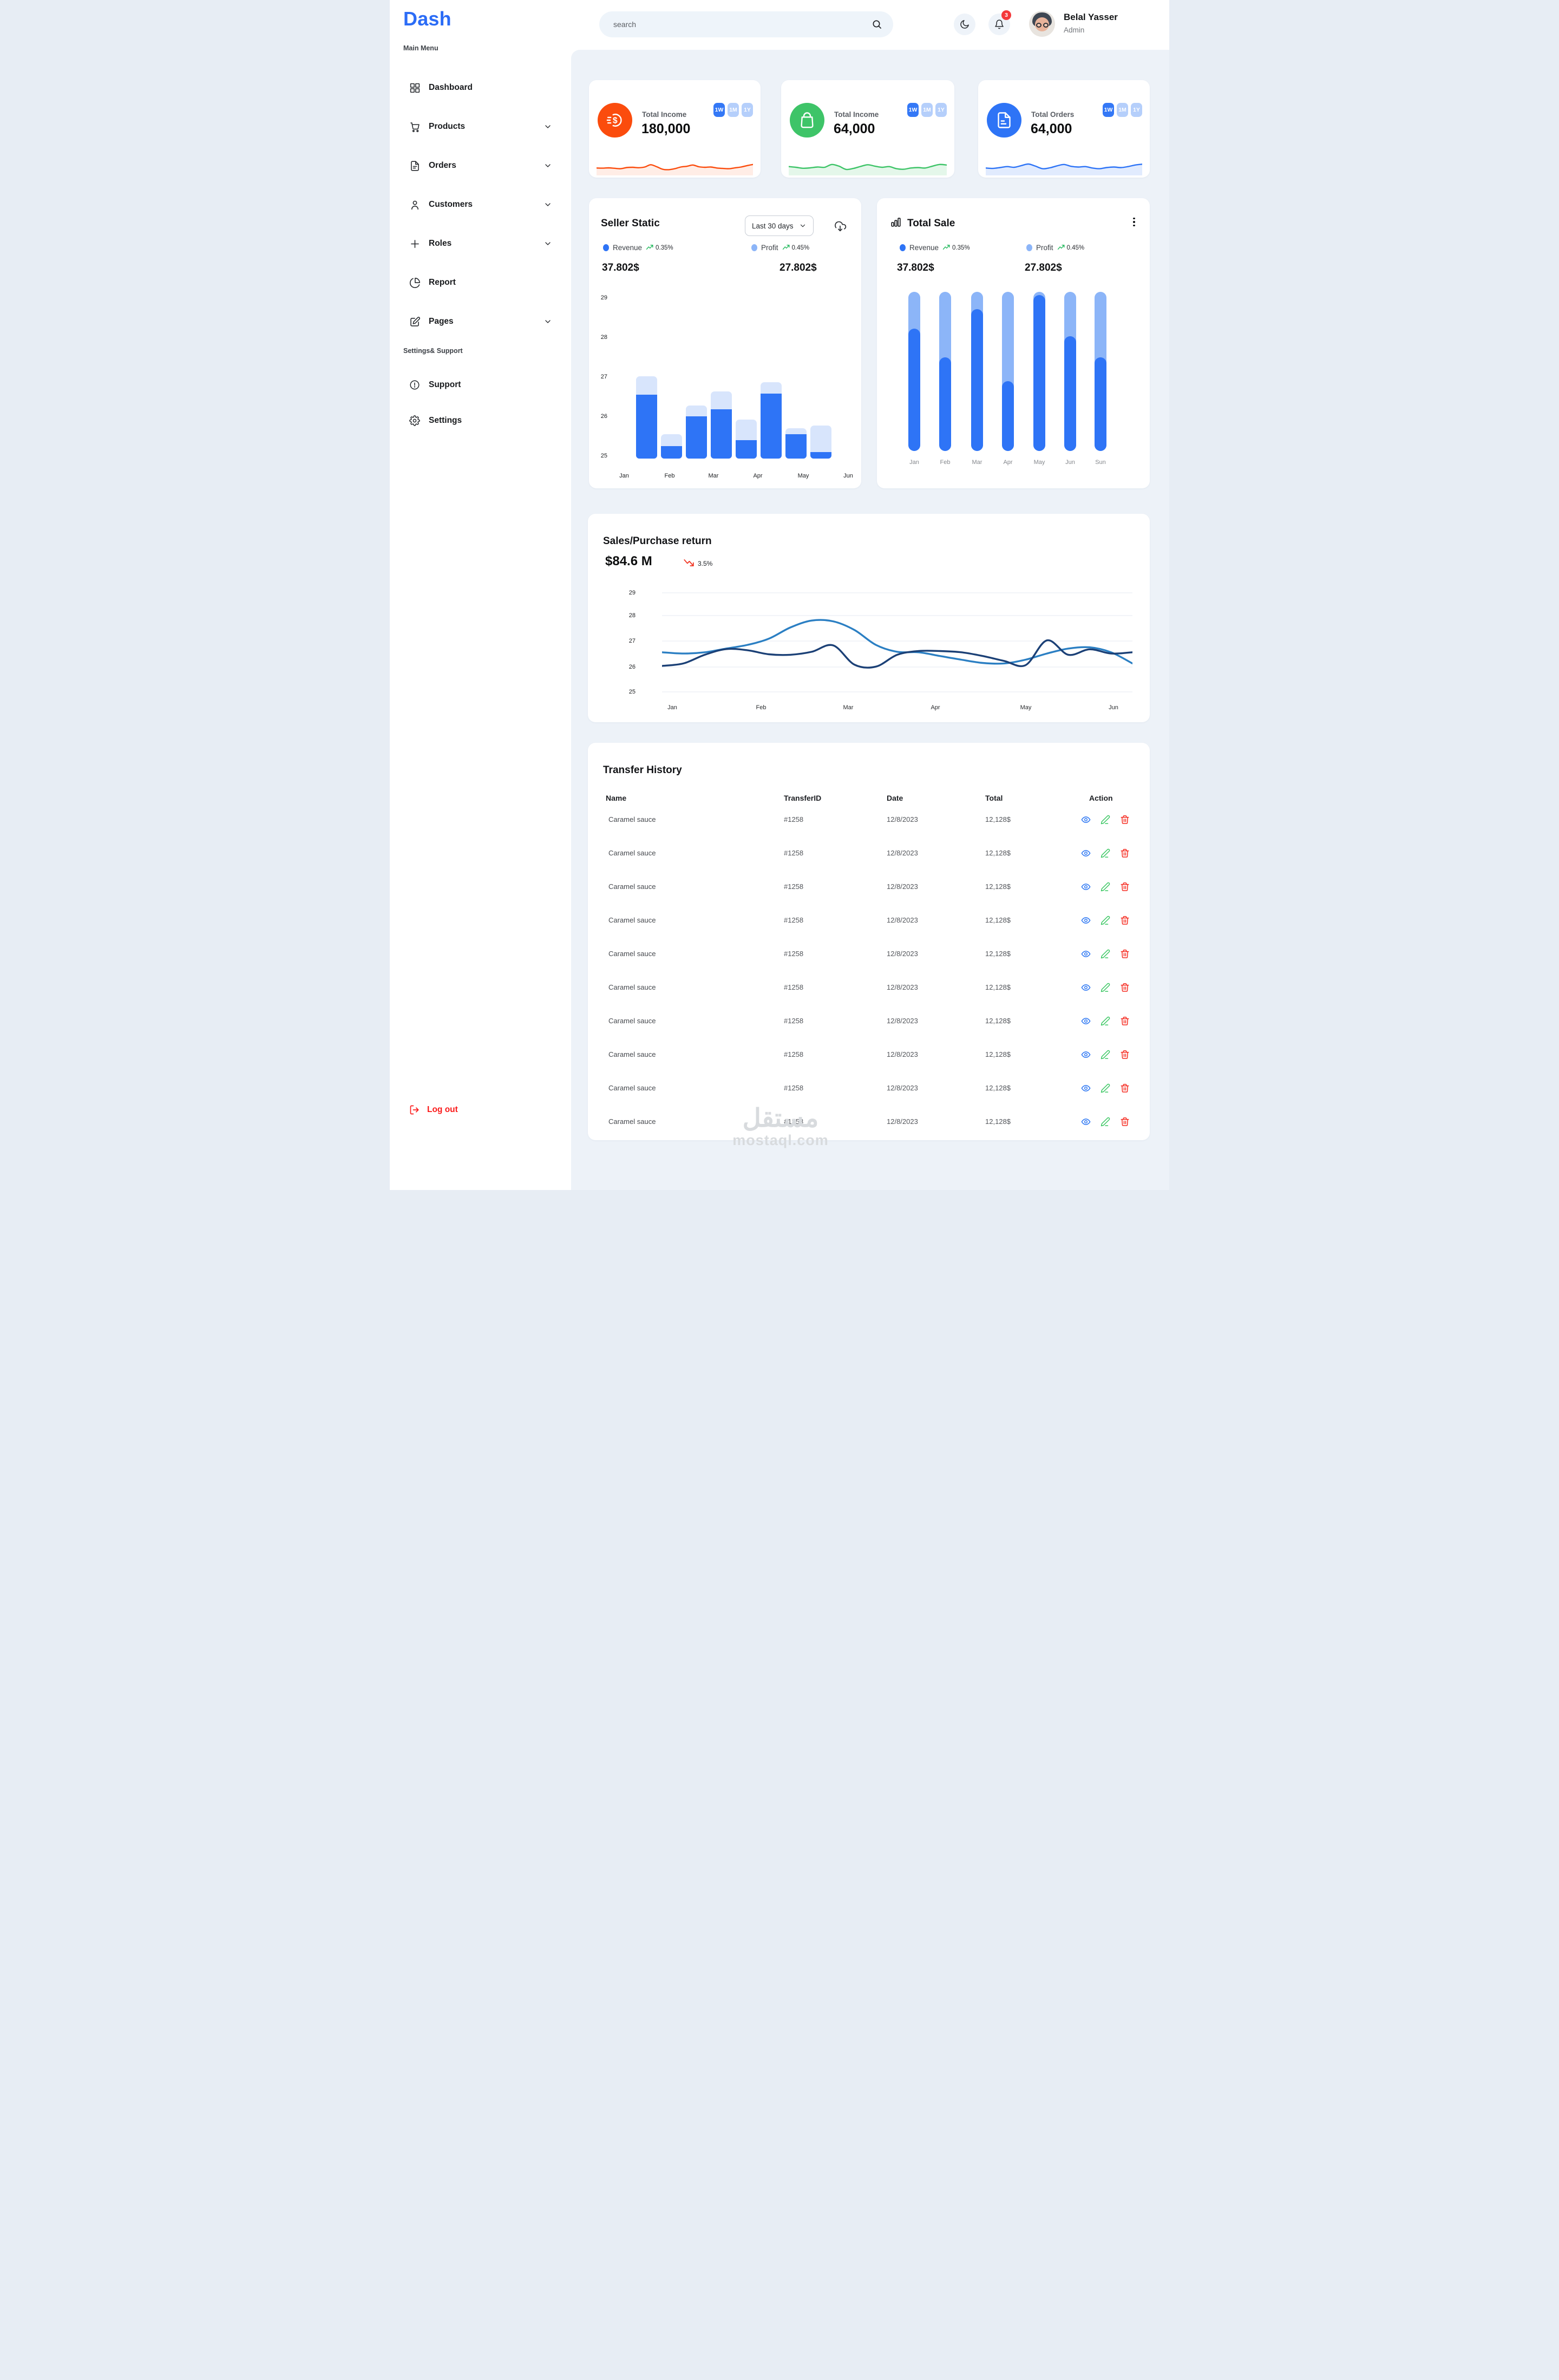 This screenshot has height=2380, width=1559. I want to click on cell-total: 12,128$, so click(998, 1121).